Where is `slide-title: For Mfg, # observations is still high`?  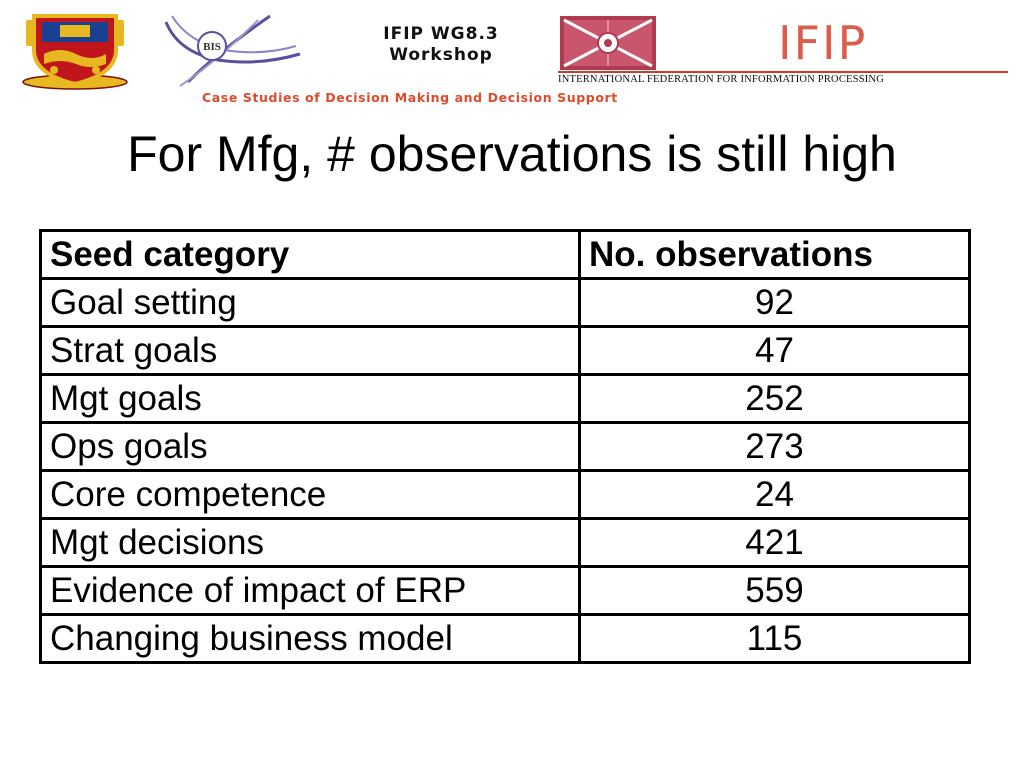 slide-title: For Mfg, # observations is still high is located at coordinates (512, 154).